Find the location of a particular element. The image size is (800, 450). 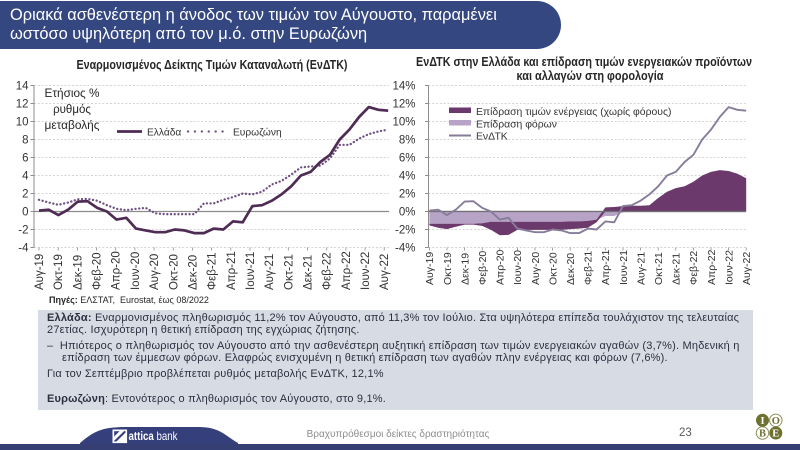

svg-text: O is located at coordinates (776, 421).